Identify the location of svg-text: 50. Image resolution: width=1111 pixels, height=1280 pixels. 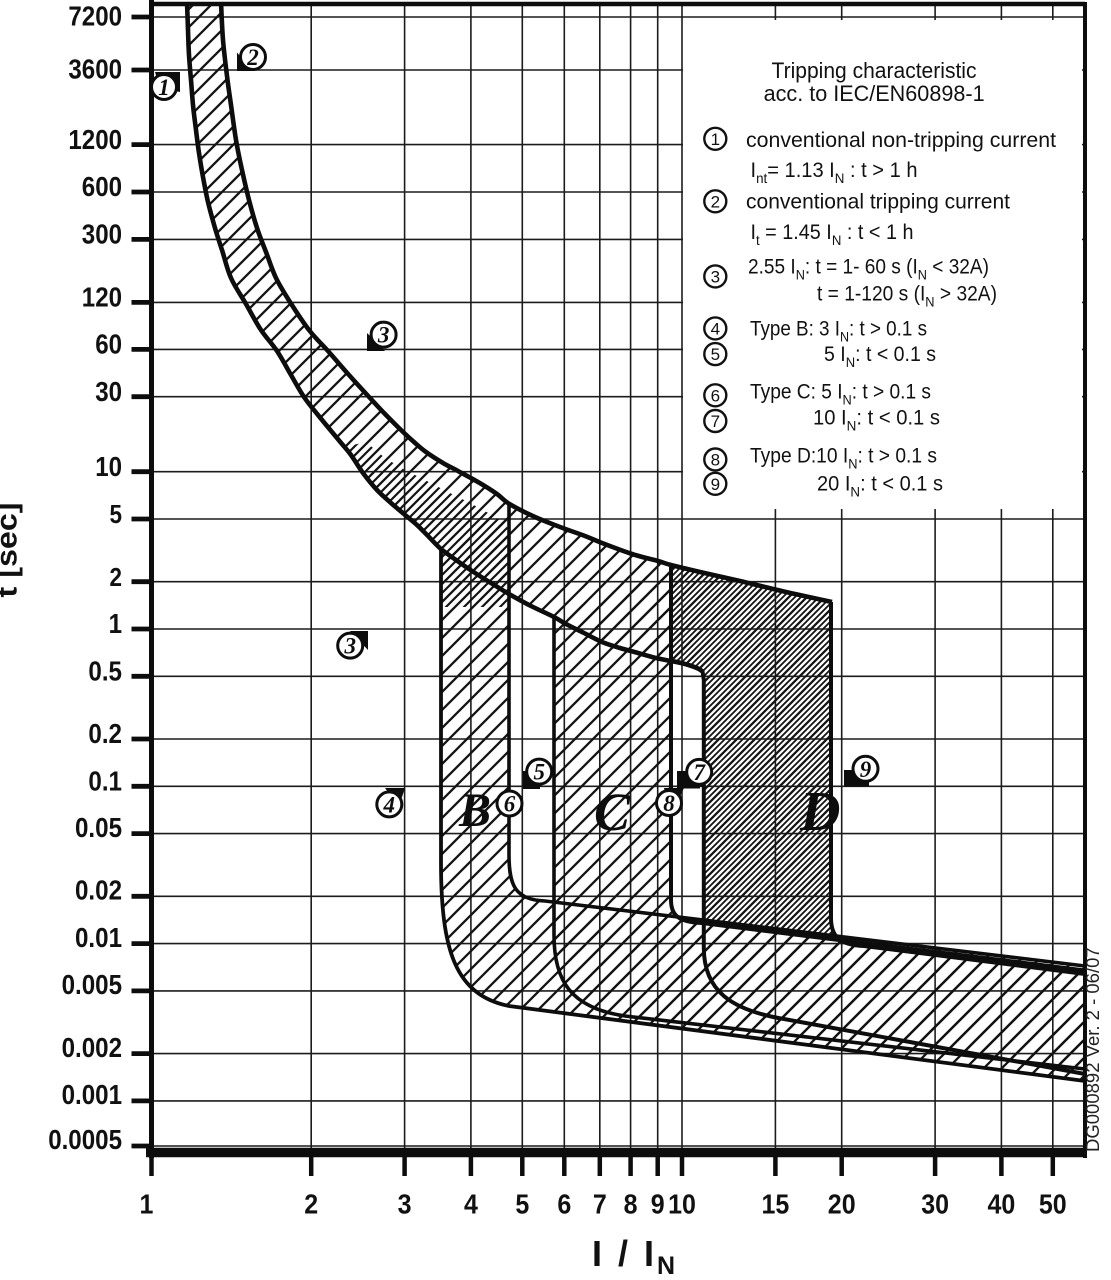
(1053, 1204).